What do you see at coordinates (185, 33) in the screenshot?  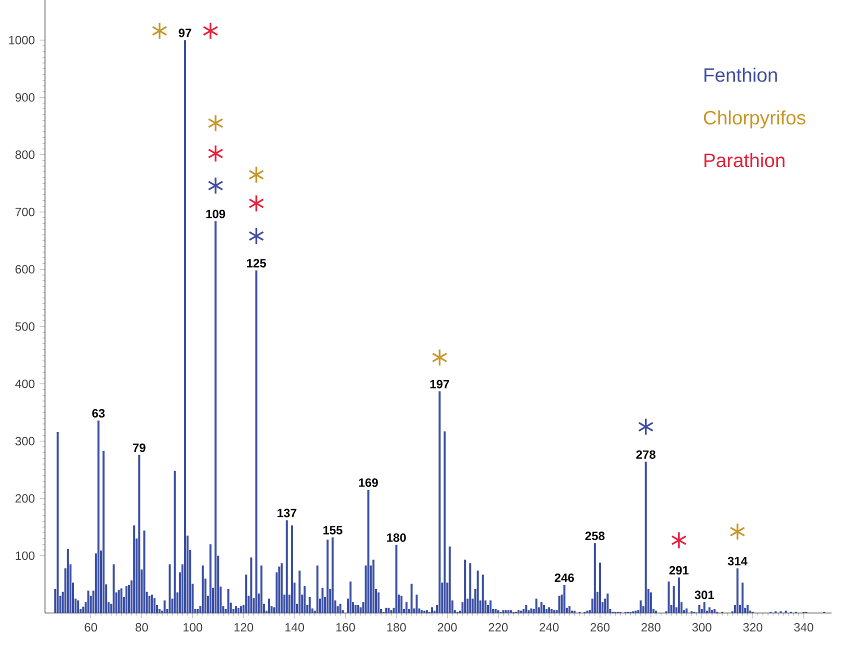 I see `annotation: 97` at bounding box center [185, 33].